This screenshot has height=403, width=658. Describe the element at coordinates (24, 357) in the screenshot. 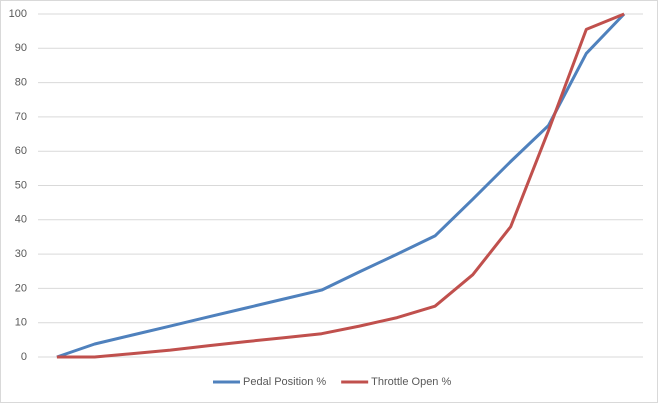

I see `y-tick-label: 0` at that location.